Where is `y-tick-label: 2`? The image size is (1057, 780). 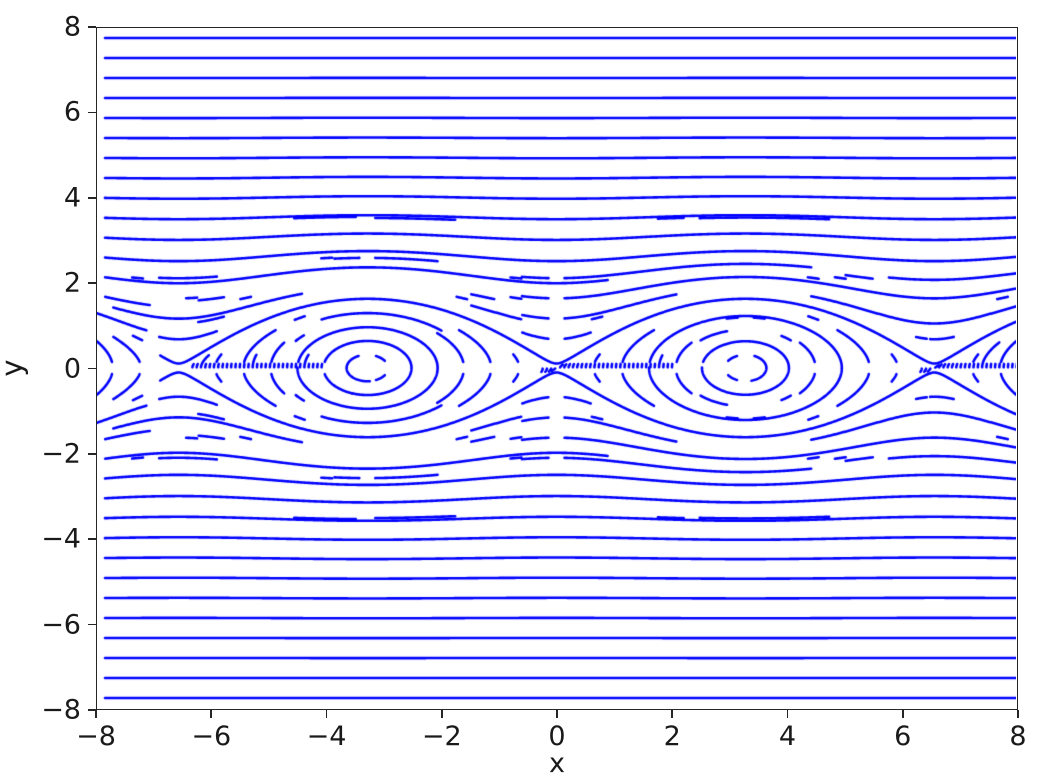
y-tick-label: 2 is located at coordinates (72, 283).